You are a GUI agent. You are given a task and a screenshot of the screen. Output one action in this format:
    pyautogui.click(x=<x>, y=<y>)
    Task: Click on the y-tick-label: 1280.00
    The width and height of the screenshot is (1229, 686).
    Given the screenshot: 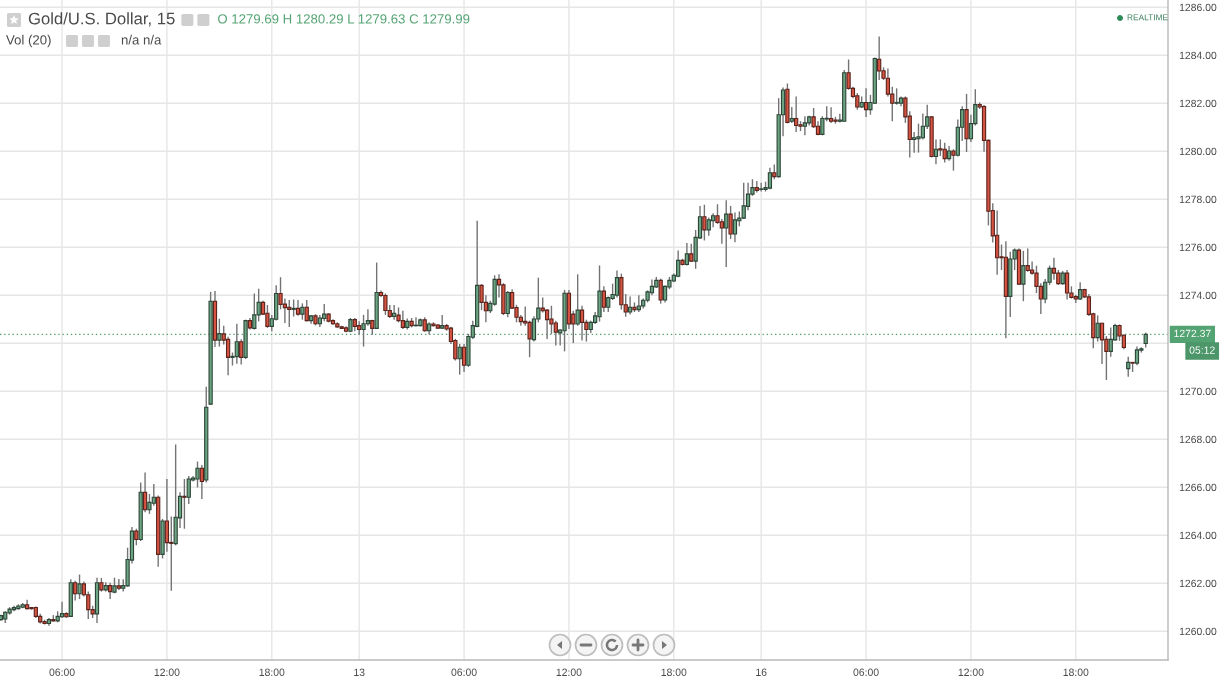 What is the action you would take?
    pyautogui.click(x=1198, y=151)
    